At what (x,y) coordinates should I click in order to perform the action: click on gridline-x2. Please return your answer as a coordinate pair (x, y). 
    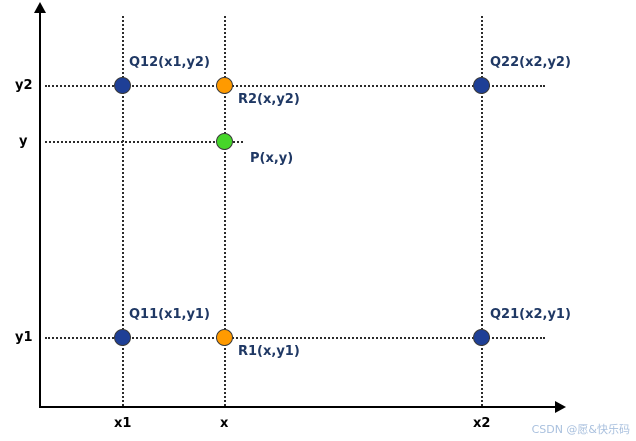
    Looking at the image, I should click on (482, 211).